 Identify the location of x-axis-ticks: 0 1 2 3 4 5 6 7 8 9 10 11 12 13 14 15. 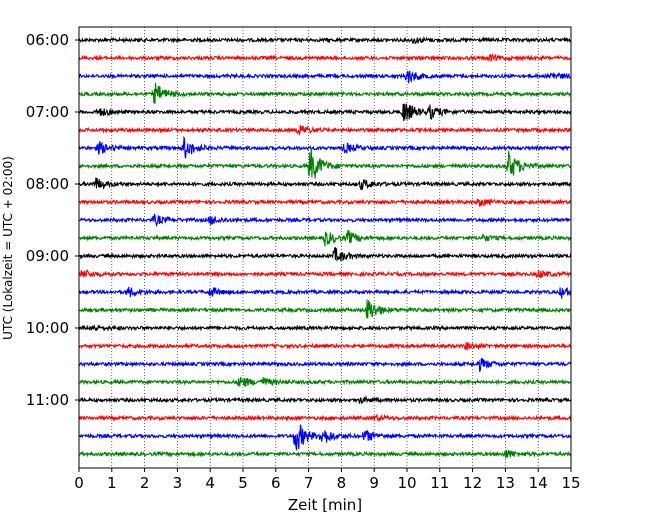
(327, 480).